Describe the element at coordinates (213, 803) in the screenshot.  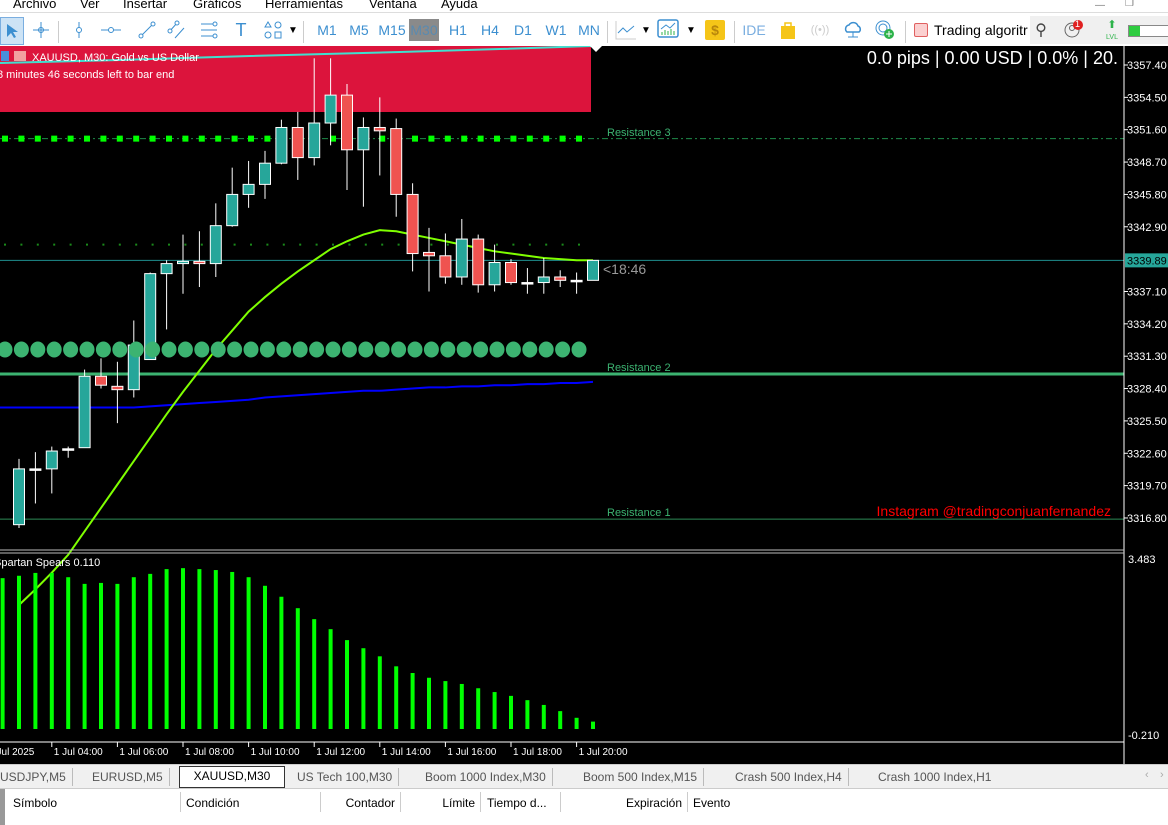
I see `column-header-condition: Condición` at that location.